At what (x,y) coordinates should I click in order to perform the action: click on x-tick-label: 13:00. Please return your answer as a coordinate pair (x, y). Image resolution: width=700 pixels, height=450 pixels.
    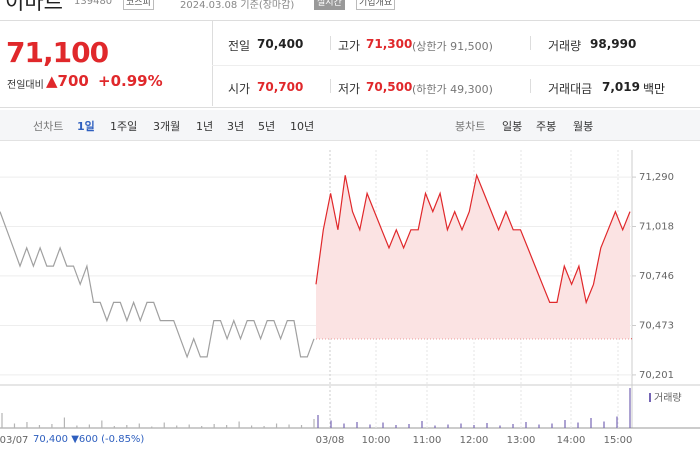
    Looking at the image, I should click on (521, 440).